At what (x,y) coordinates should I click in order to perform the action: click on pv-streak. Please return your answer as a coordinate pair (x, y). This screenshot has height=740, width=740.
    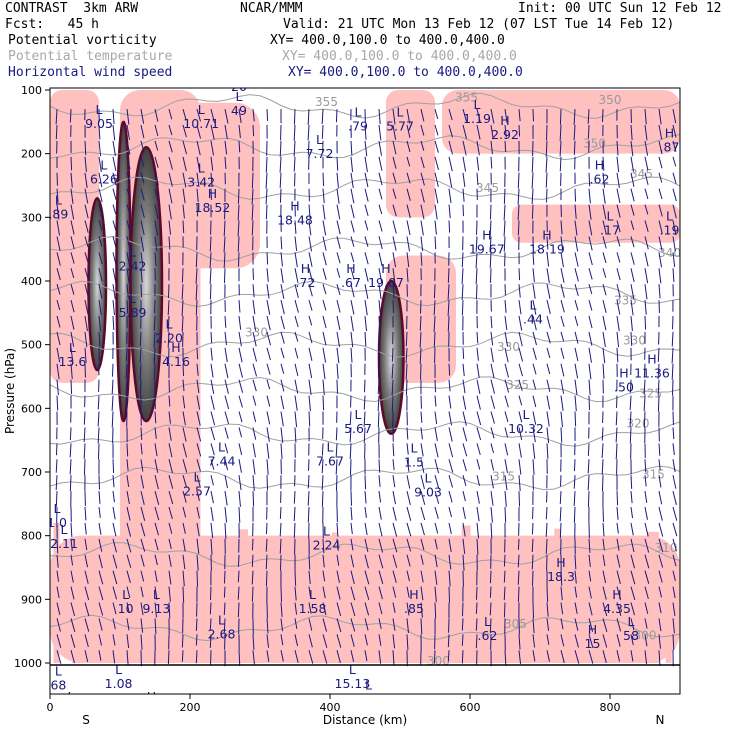
    Looking at the image, I should click on (355, 609).